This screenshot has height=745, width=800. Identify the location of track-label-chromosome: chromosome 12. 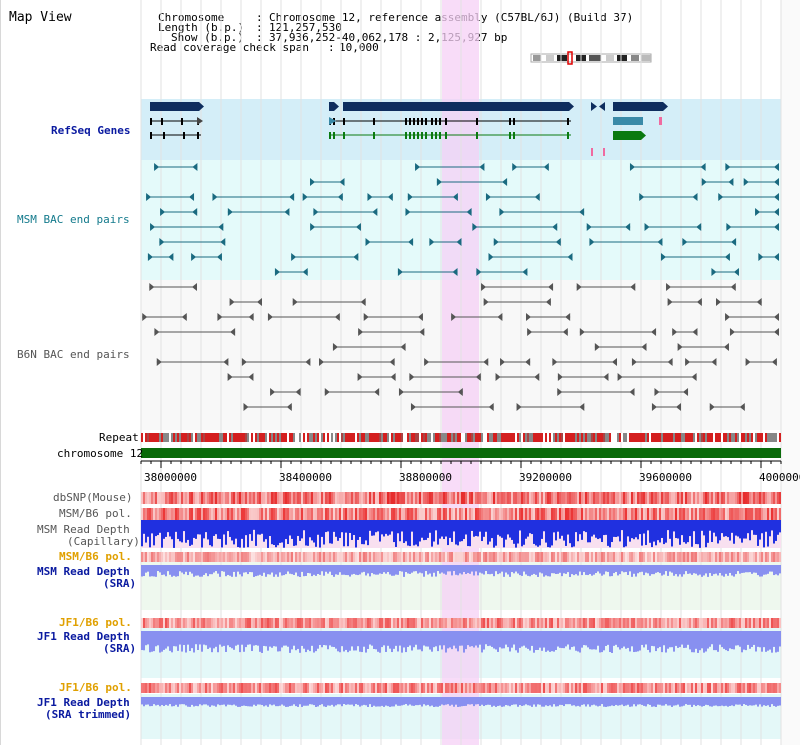
(100, 453).